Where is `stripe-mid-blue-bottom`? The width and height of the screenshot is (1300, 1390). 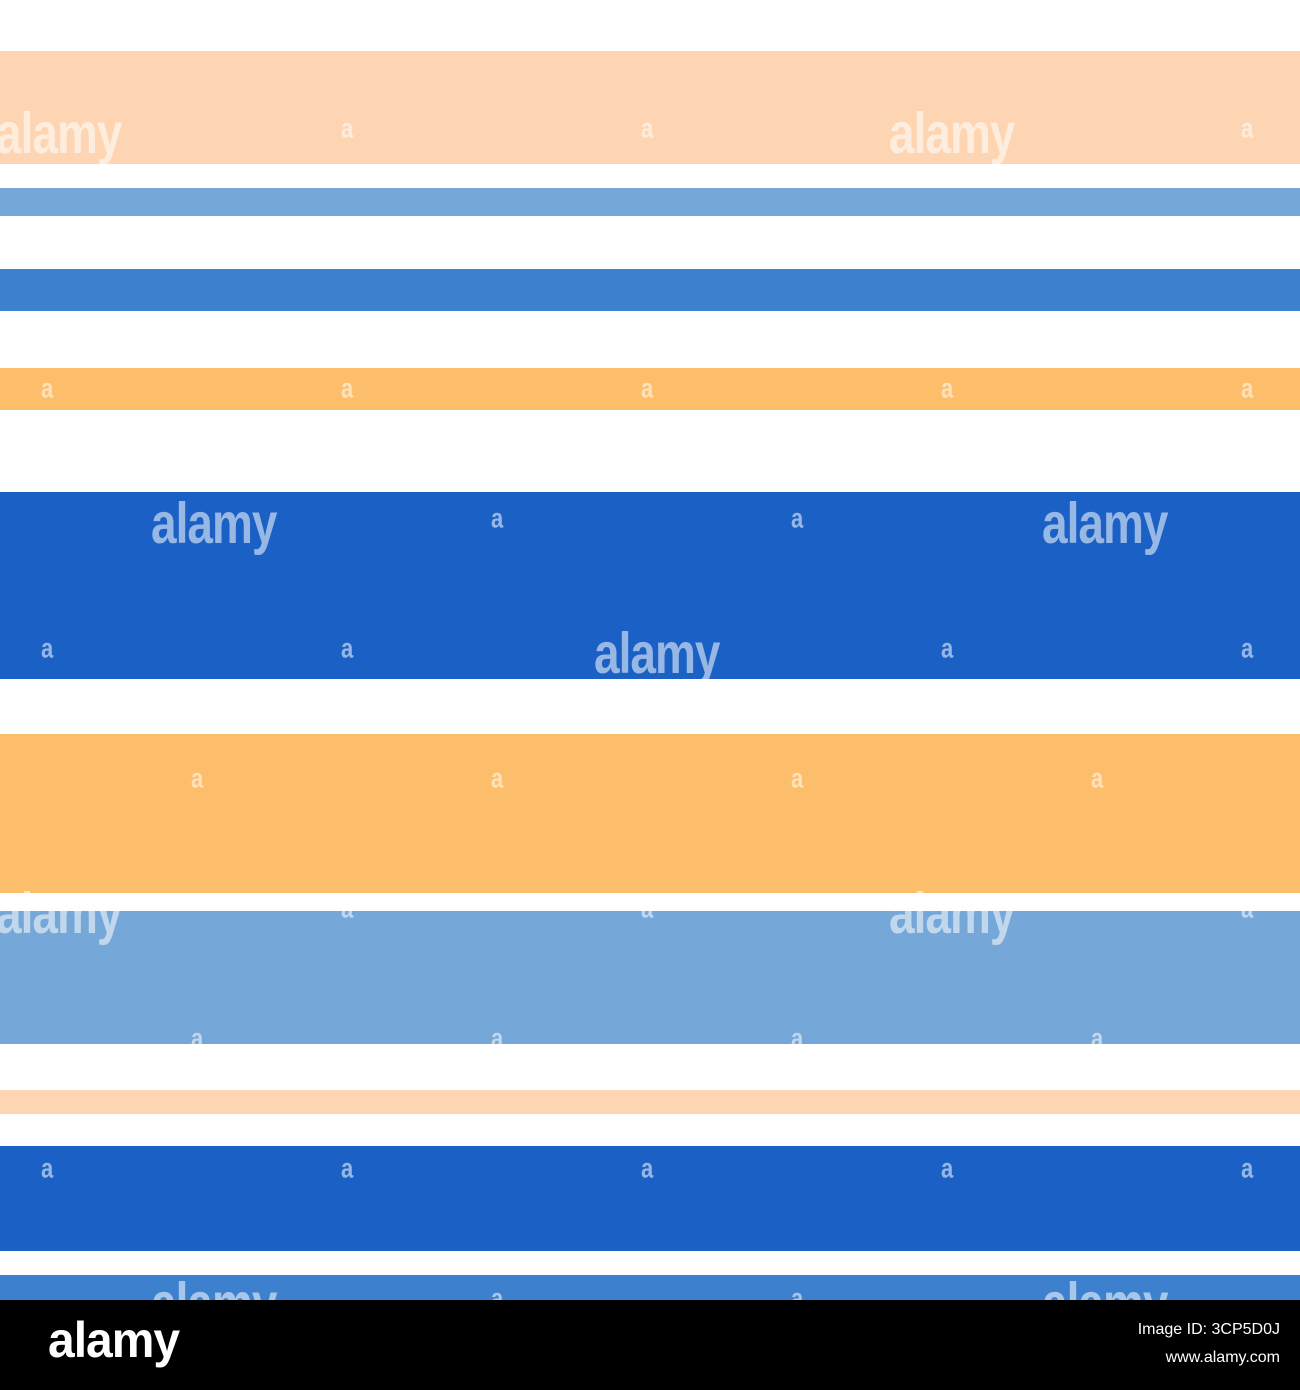
stripe-mid-blue-bottom is located at coordinates (650, 1287).